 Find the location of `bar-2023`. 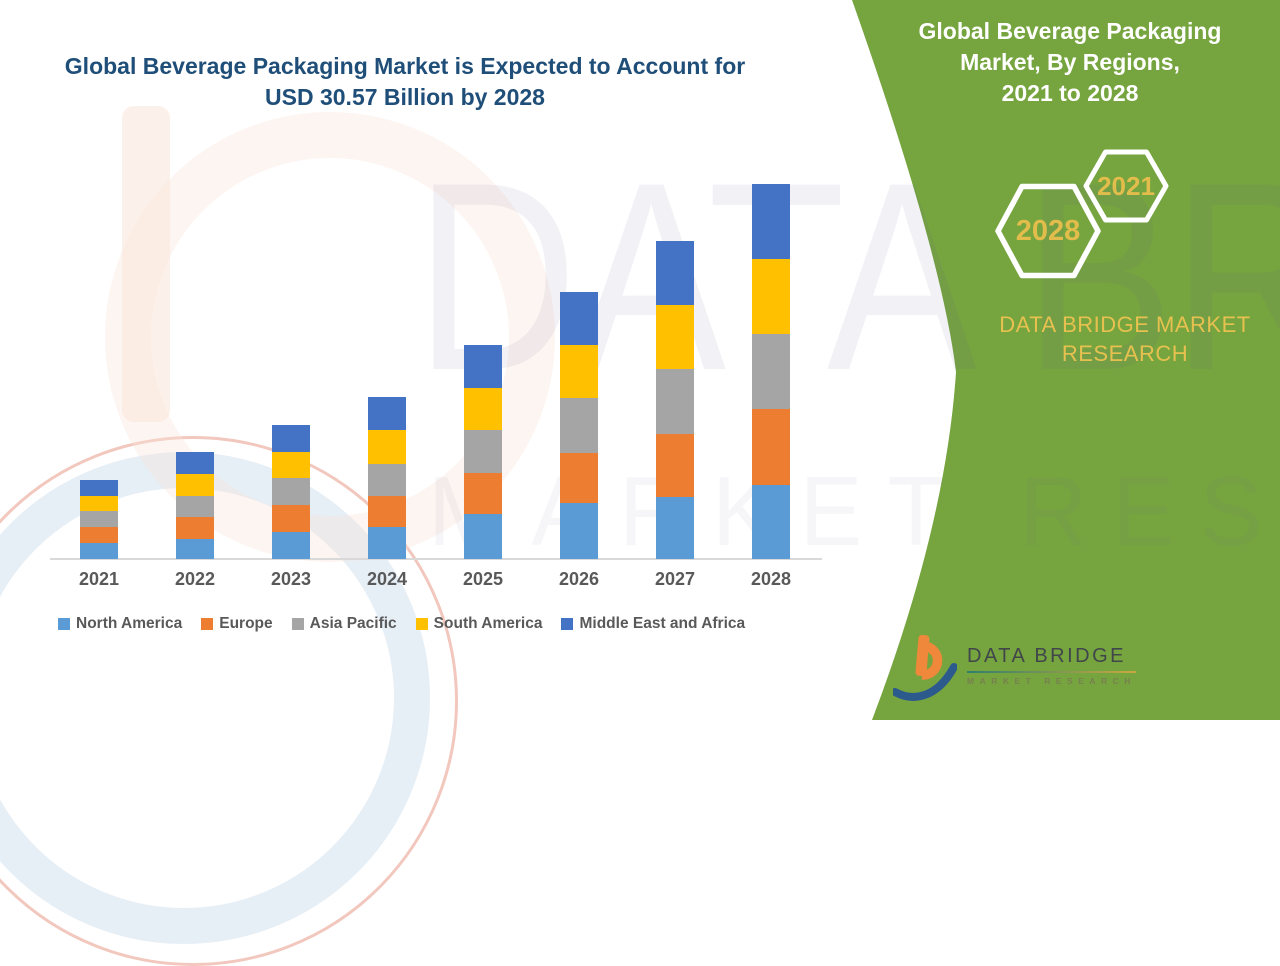

bar-2023 is located at coordinates (291, 491).